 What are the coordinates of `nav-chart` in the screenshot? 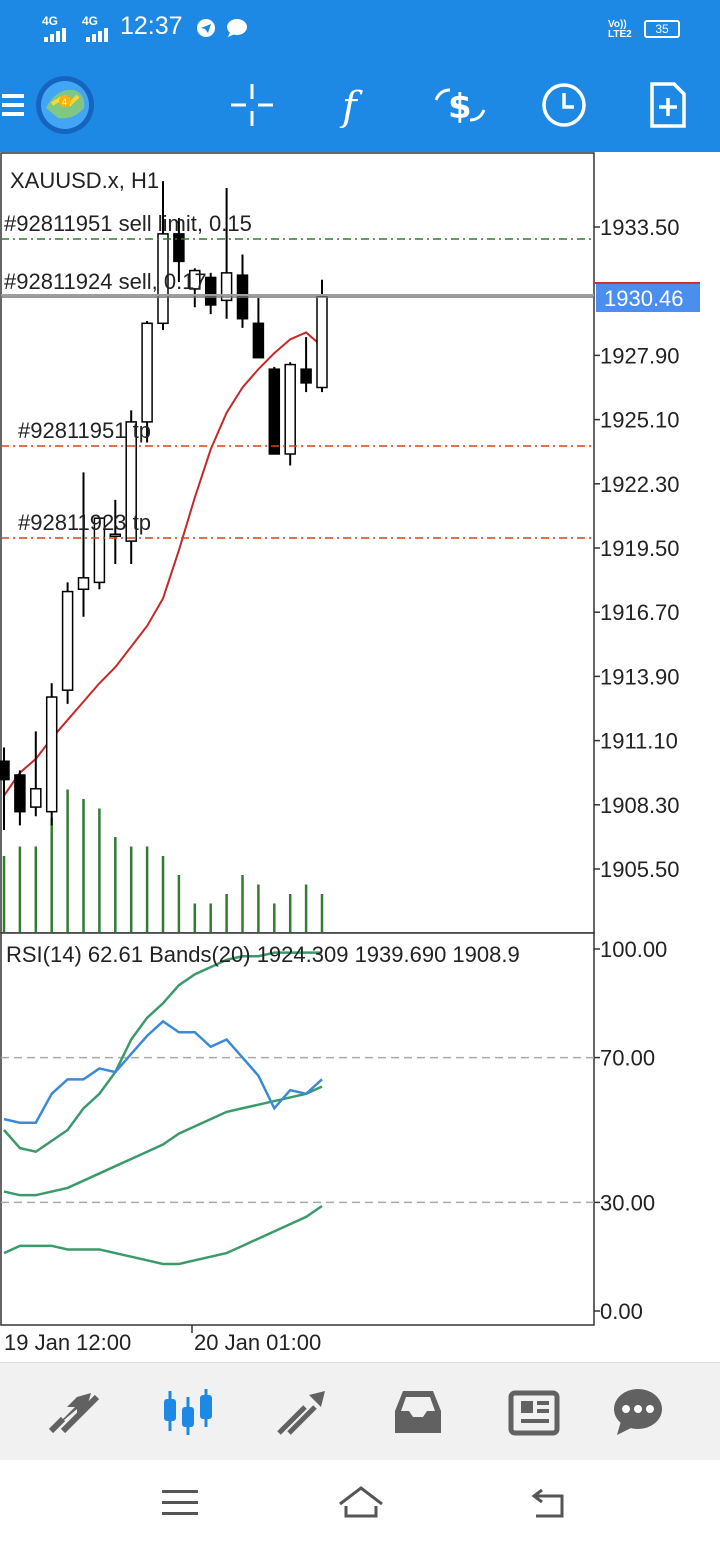 It's located at (188, 1412).